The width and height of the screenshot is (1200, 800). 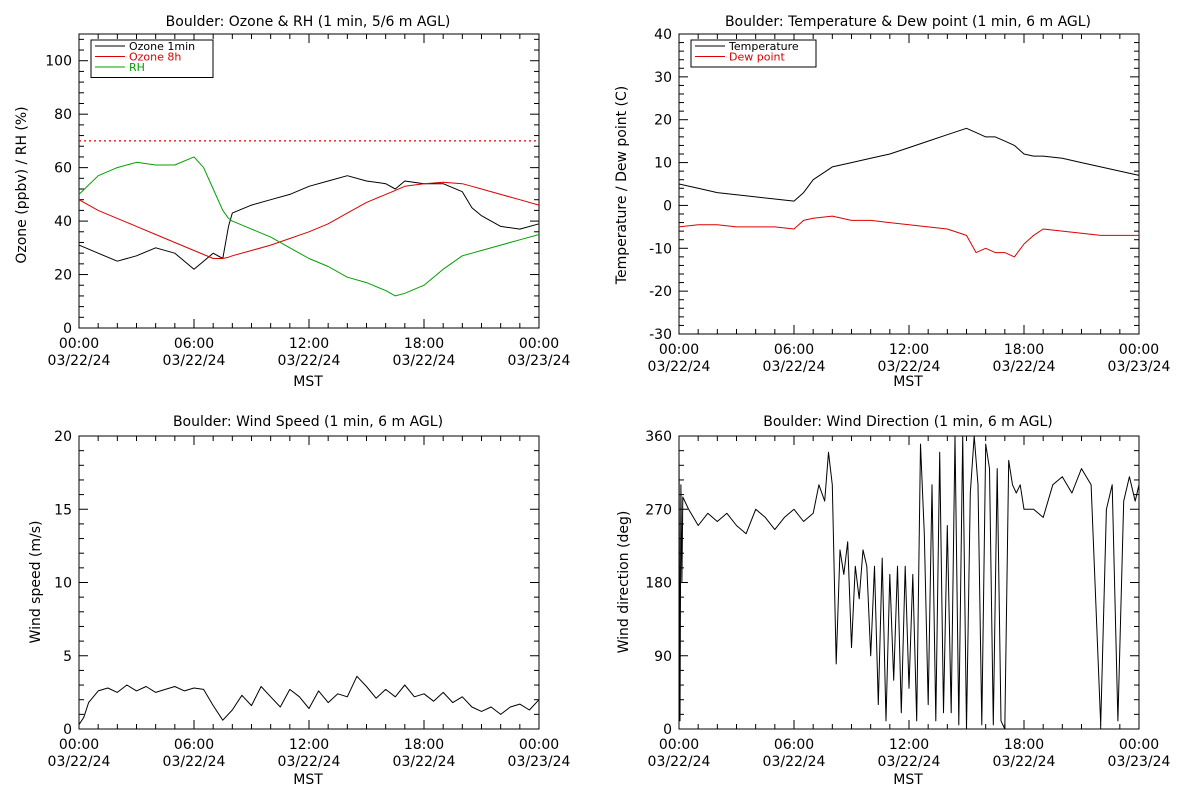 I want to click on temp-dew-legend-box, so click(x=753, y=53).